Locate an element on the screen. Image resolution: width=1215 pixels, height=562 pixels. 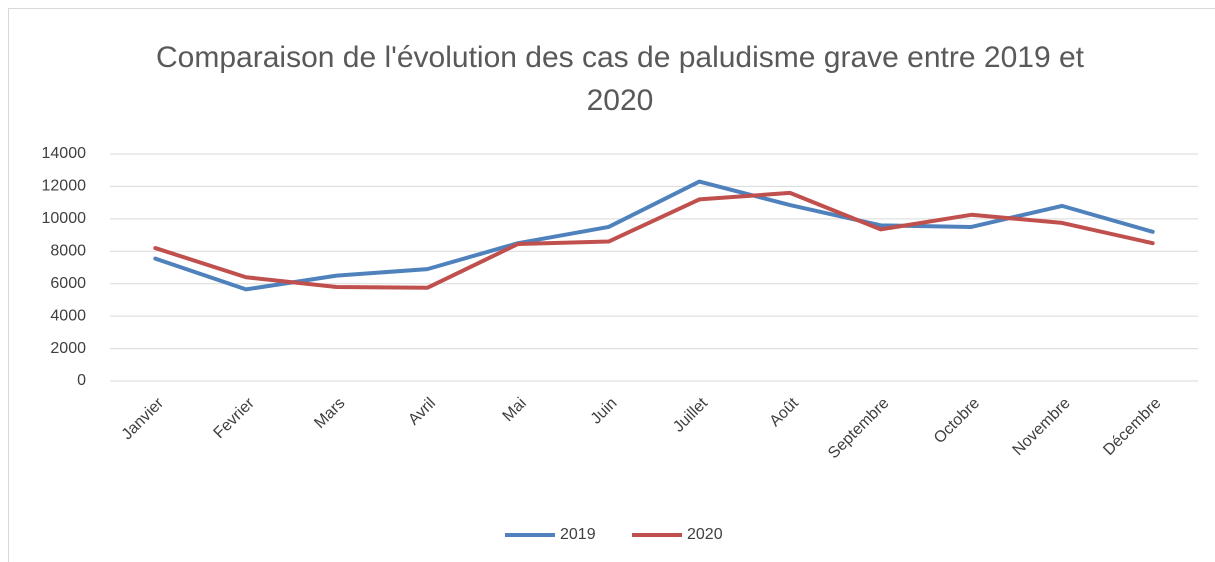
x-tick-label: Janvier is located at coordinates (143, 418).